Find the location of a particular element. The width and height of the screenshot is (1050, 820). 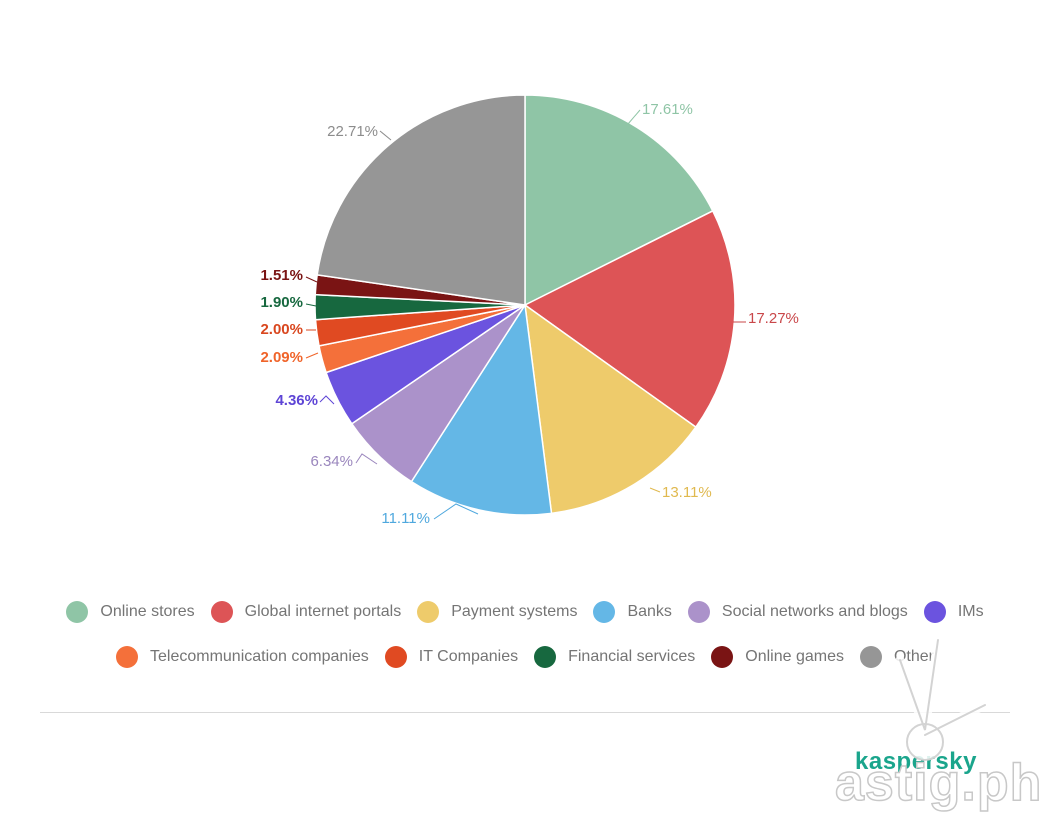

value-label: 6.34% is located at coordinates (331, 461).